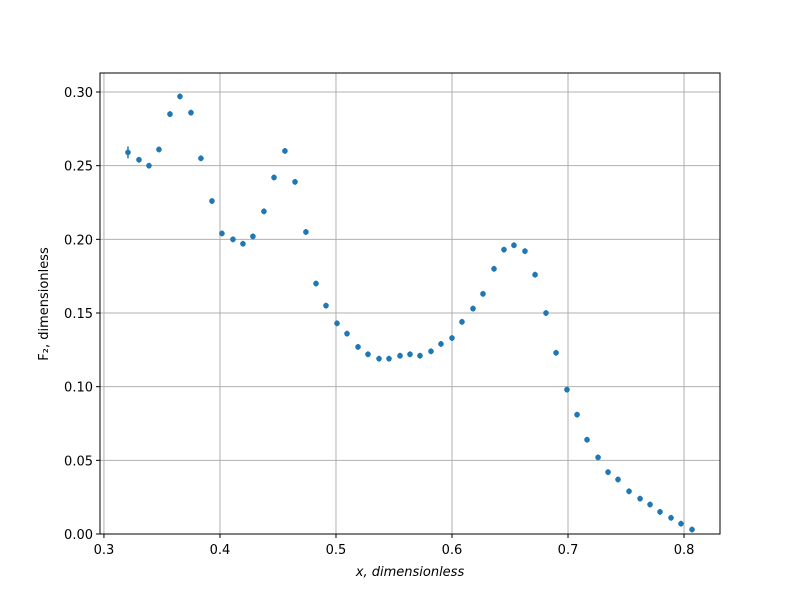 Image resolution: width=800 pixels, height=600 pixels. I want to click on x-tick-label: 0.7, so click(568, 550).